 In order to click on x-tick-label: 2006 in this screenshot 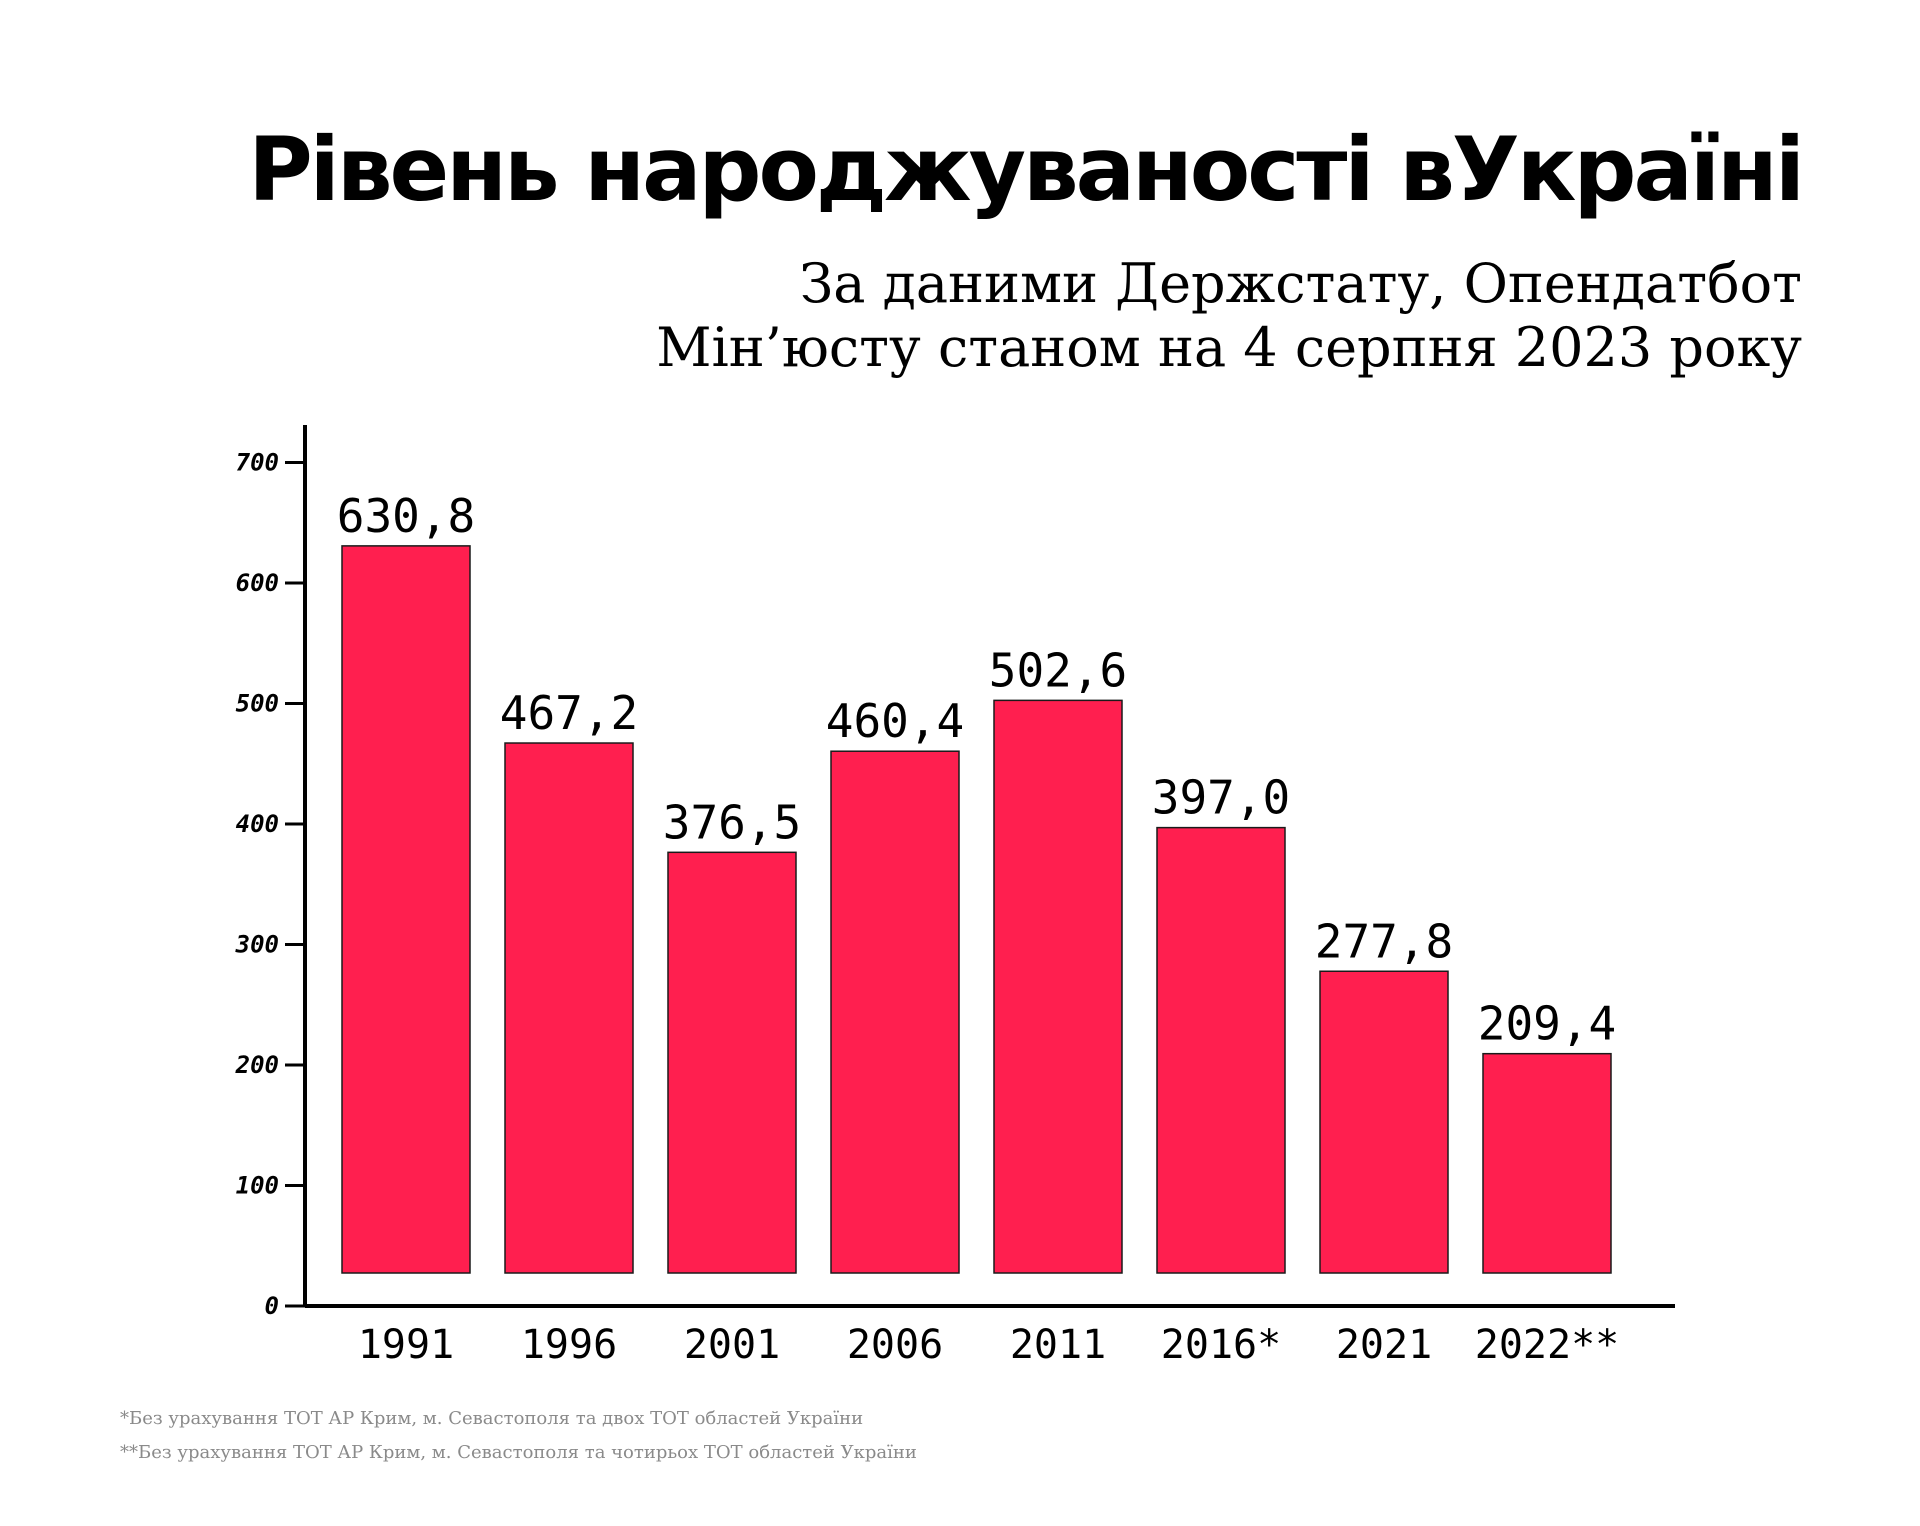, I will do `click(895, 1345)`.